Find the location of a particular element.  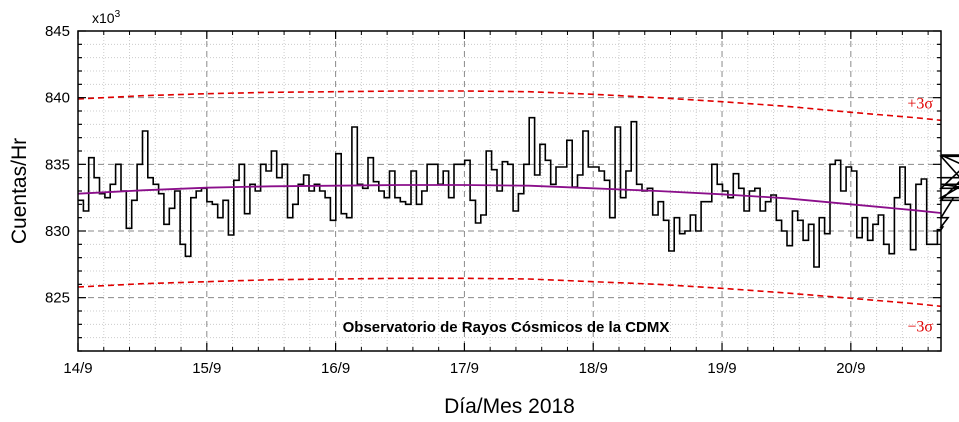

lower-sigma-label: −3σ is located at coordinates (920, 326).